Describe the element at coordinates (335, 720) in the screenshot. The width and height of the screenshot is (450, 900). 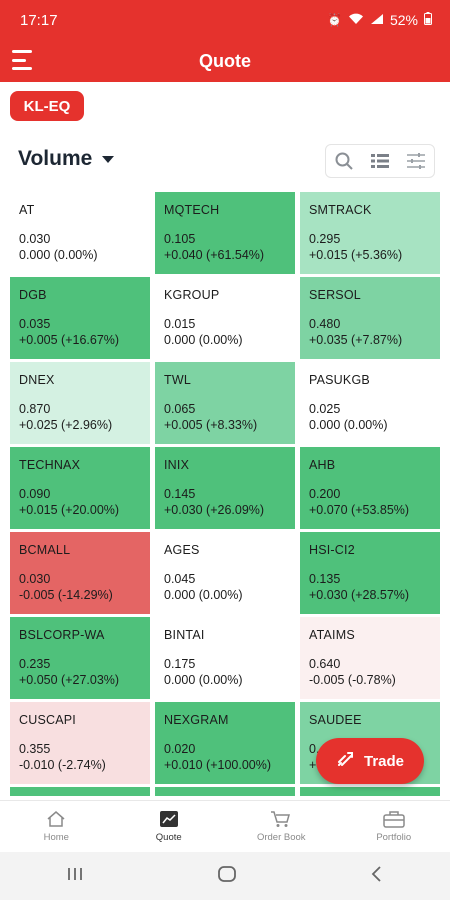
I see `quote-symbol: SAUDEE` at that location.